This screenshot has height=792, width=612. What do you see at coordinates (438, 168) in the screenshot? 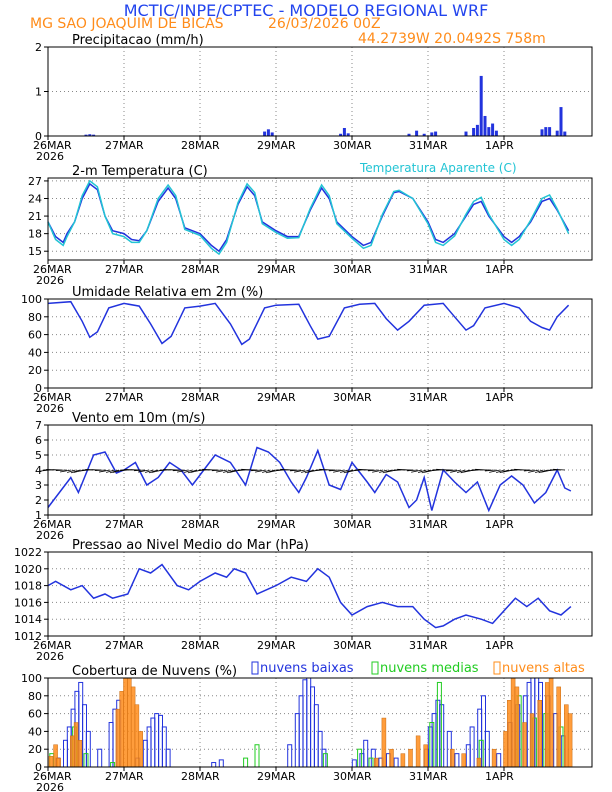
I see `temp-legend: Temperatura Aparente (C)` at bounding box center [438, 168].